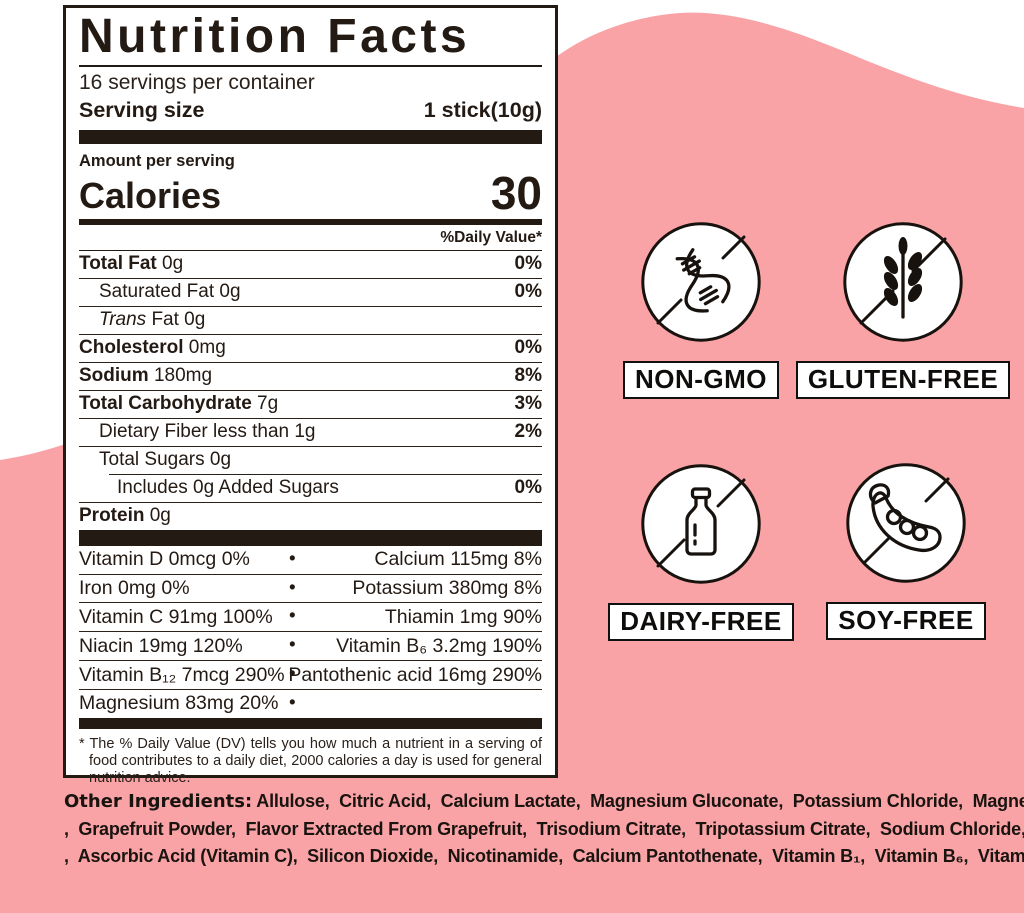 Image resolution: width=1024 pixels, height=913 pixels. I want to click on vitamin-row: Vitamin D 0mcg 0% • Calcium 115mg 8%, so click(310, 560).